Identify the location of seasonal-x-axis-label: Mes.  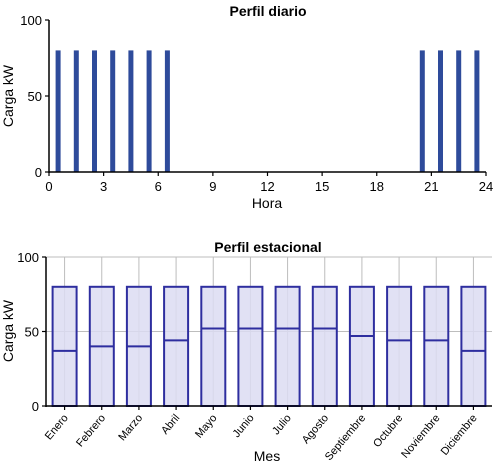
(267, 456).